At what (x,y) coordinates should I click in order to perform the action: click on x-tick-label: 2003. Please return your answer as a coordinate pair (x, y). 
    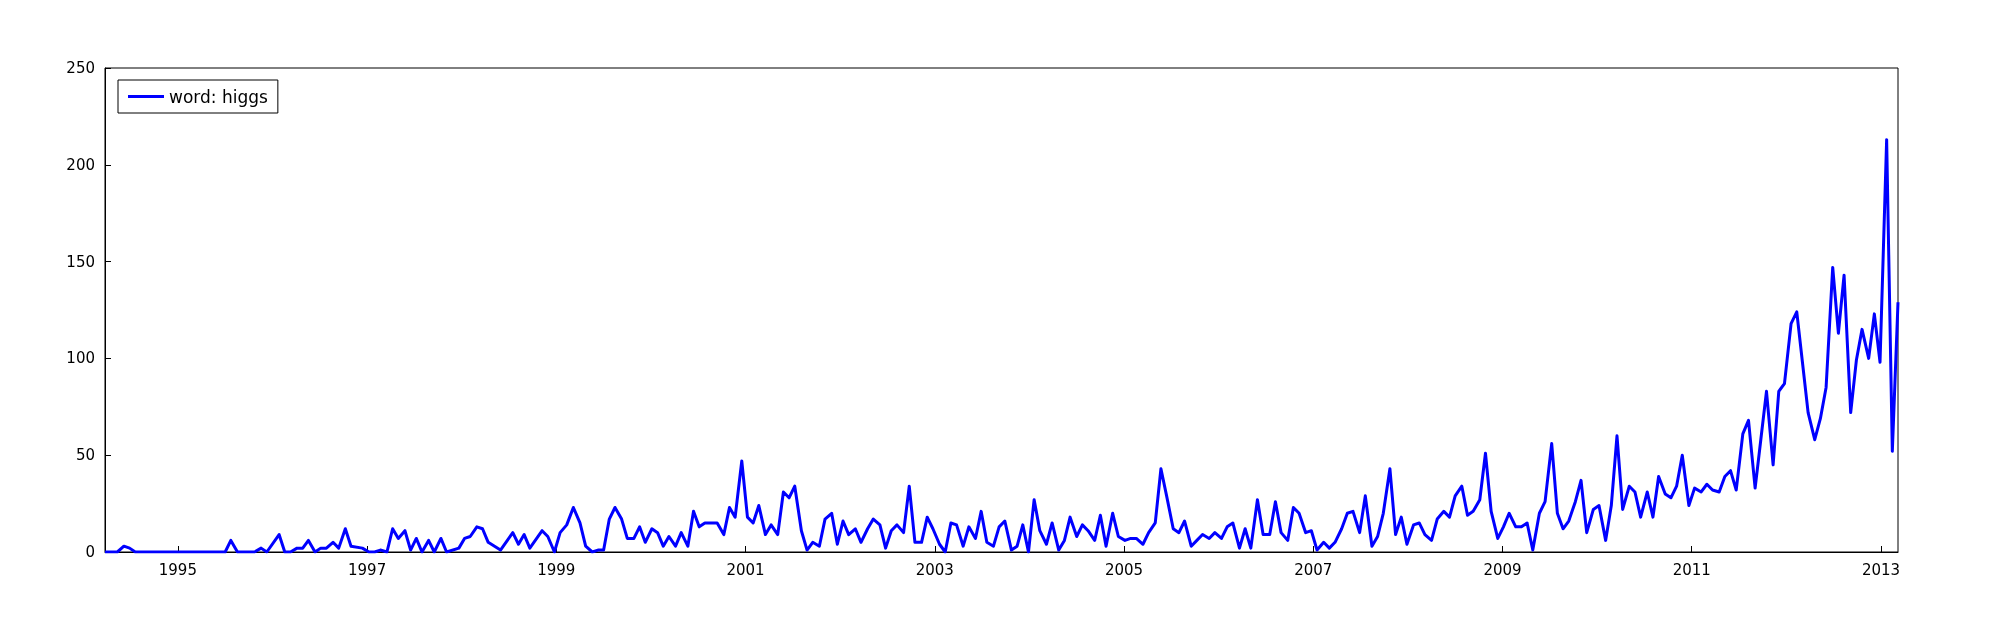
    Looking at the image, I should click on (934, 569).